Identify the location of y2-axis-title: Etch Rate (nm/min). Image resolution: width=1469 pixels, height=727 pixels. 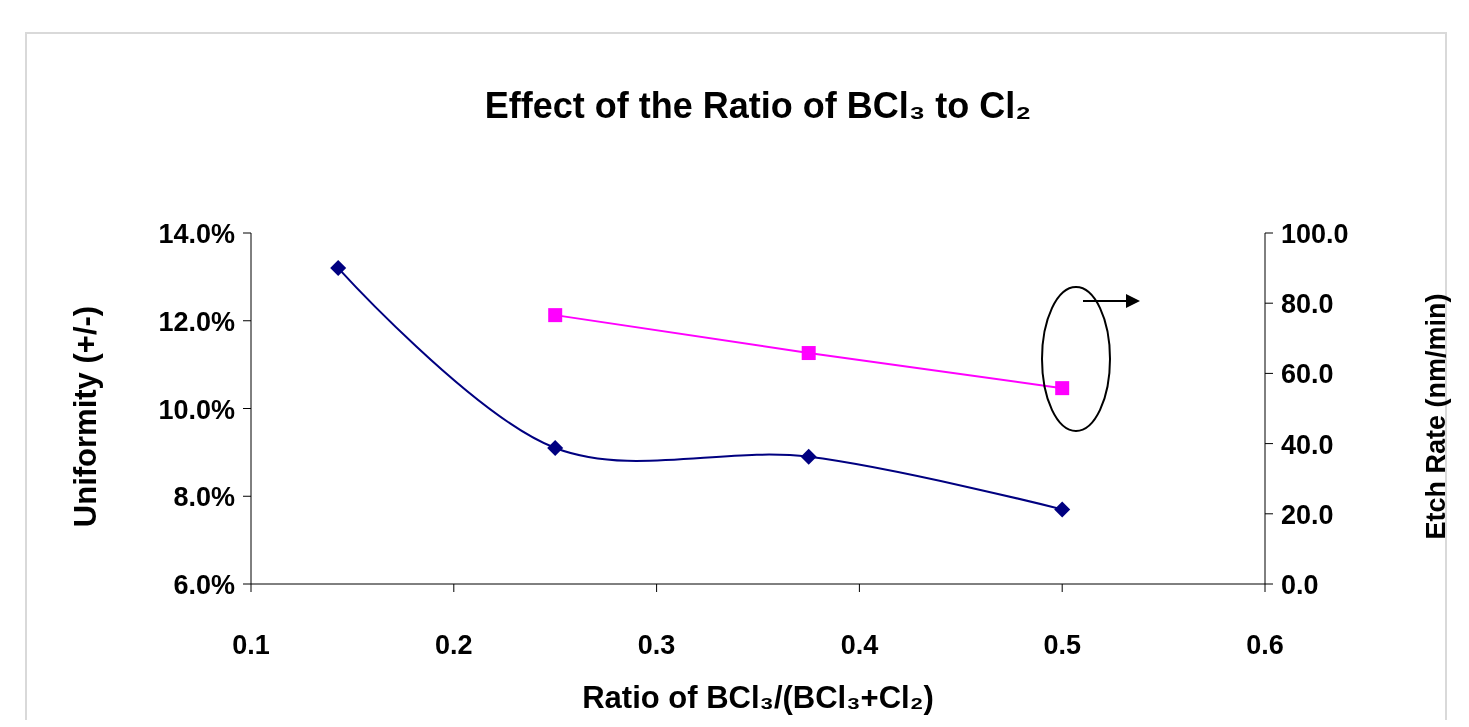
(1436, 416).